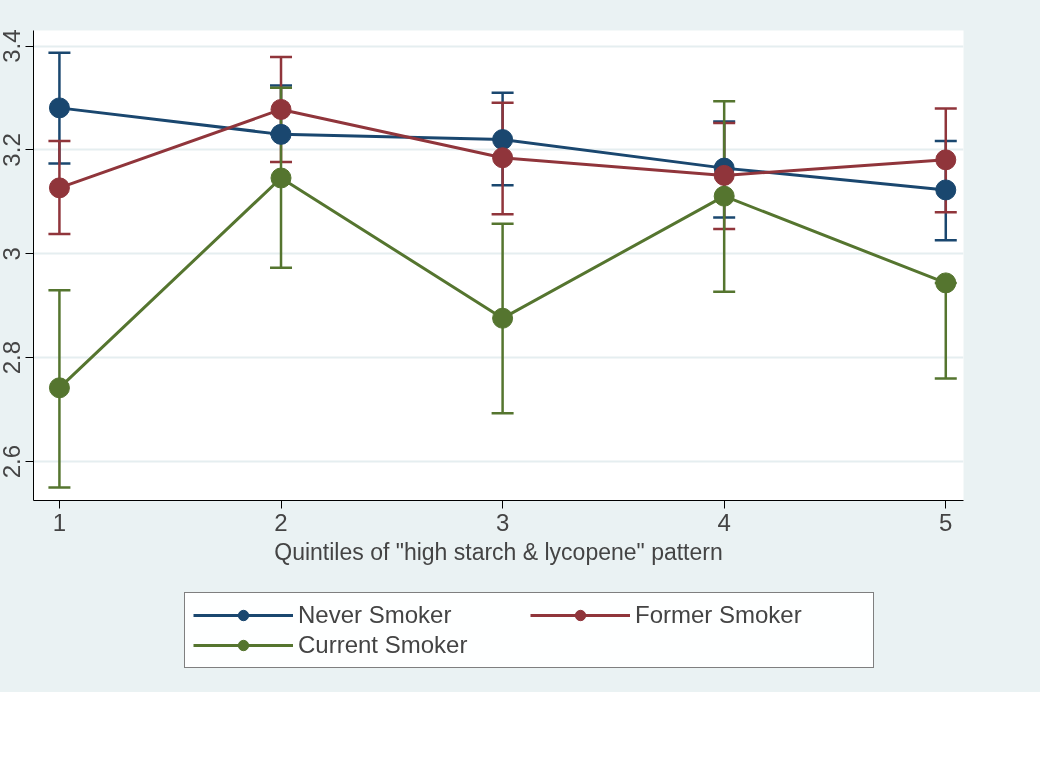 Image resolution: width=1051 pixels, height=772 pixels. Describe the element at coordinates (383, 644) in the screenshot. I see `legend-label: Current Smoker` at that location.